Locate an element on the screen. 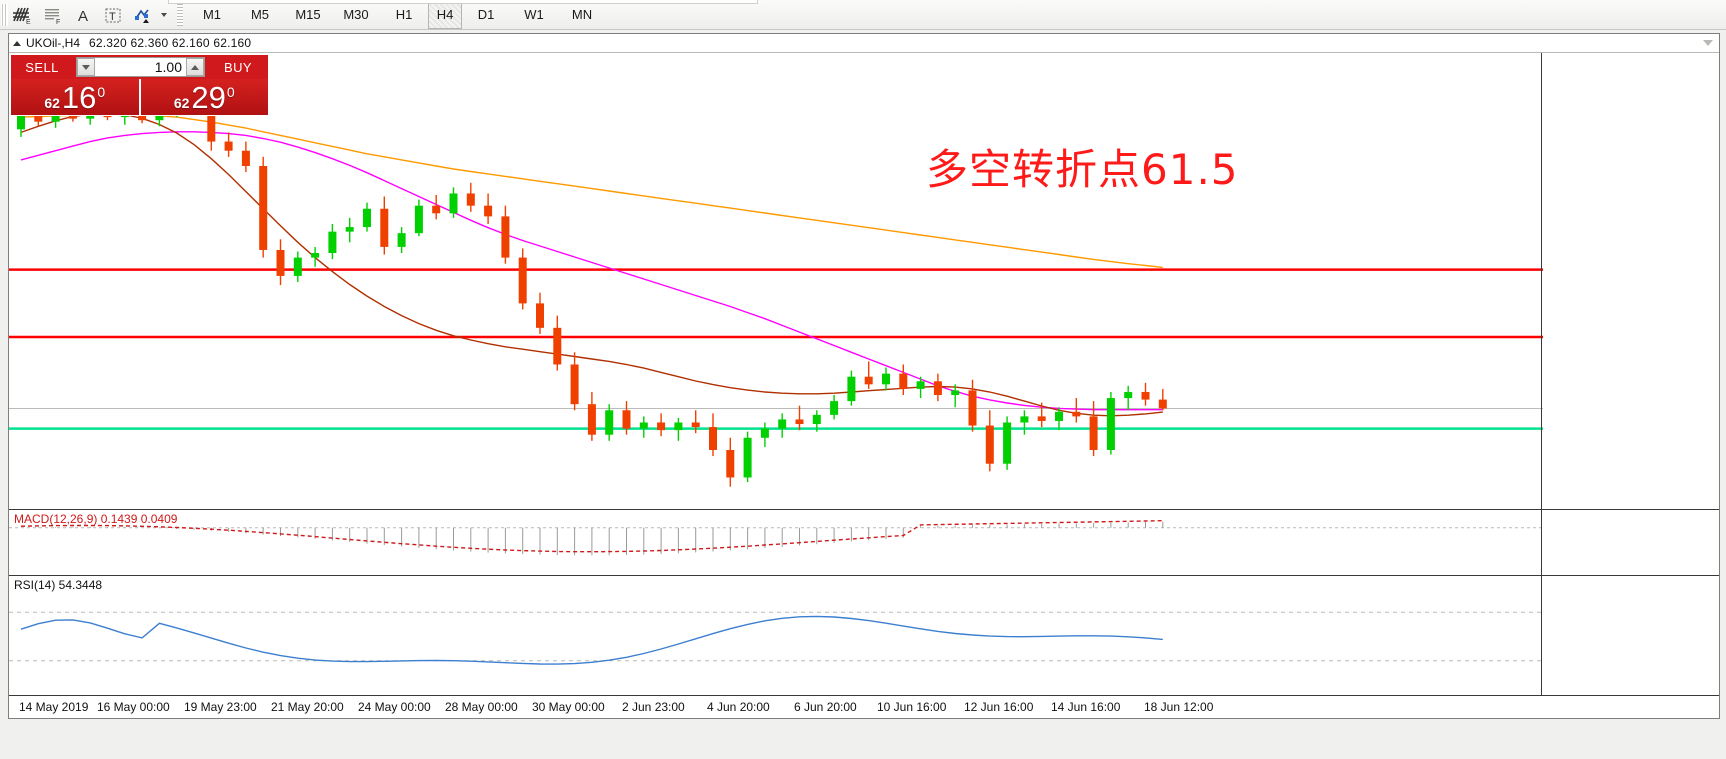  sell-price-fraction: 0 is located at coordinates (101, 91).